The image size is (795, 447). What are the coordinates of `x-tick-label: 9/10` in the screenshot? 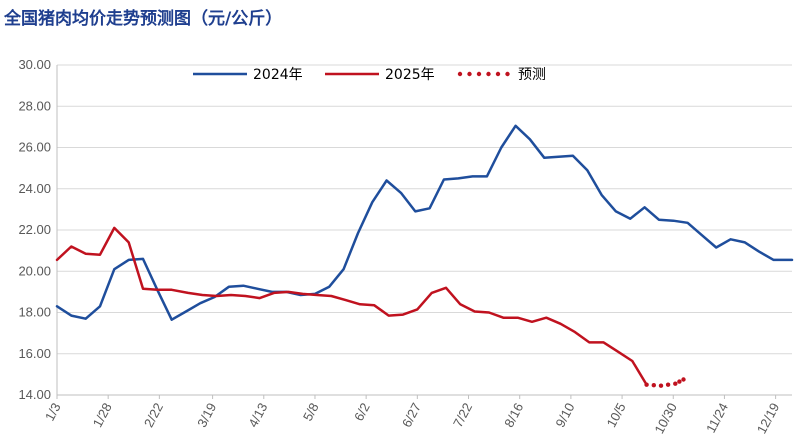 It's located at (564, 414).